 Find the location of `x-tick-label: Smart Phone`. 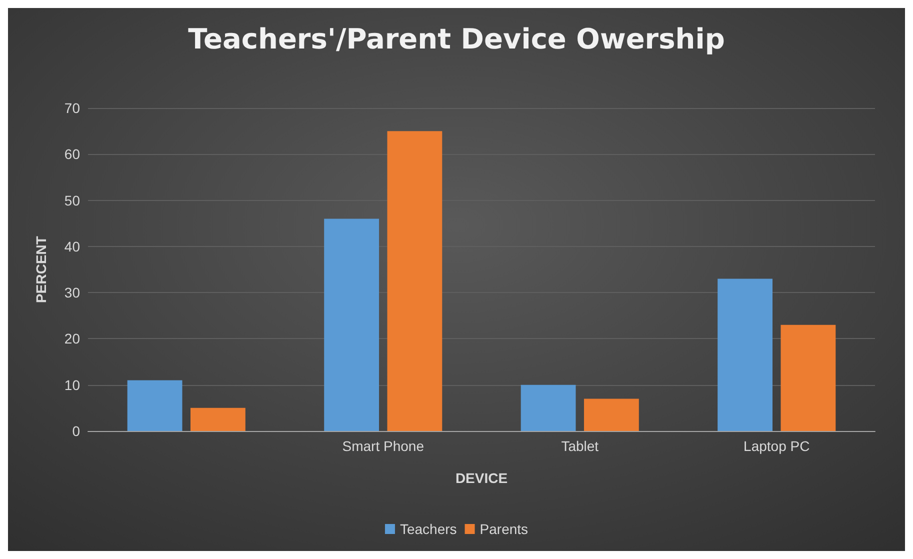

x-tick-label: Smart Phone is located at coordinates (383, 446).